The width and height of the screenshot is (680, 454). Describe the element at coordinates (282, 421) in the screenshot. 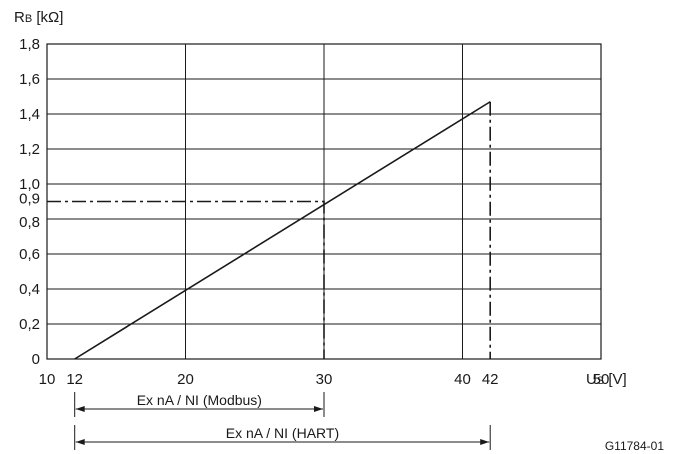

I see `range-annotations: Ex nA / NI (Modbus) Ex nA / NI (HART)` at that location.